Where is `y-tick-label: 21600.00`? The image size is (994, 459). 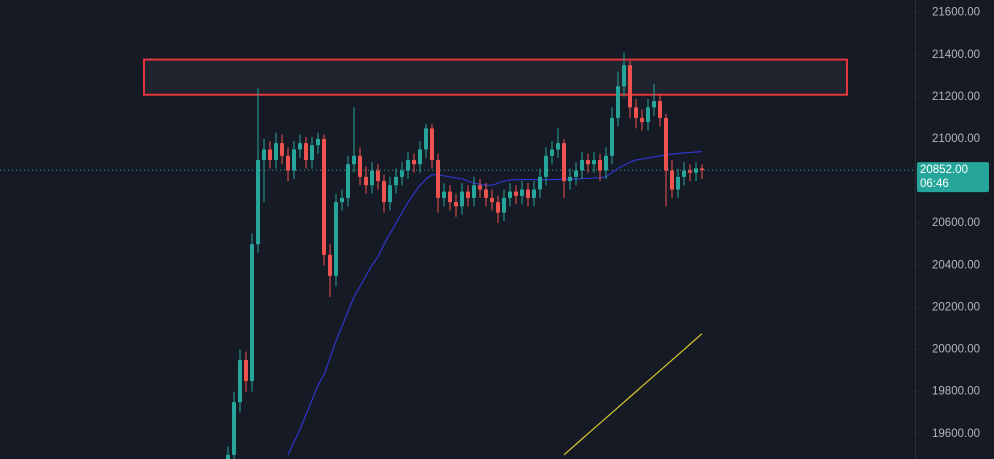
y-tick-label: 21600.00 is located at coordinates (956, 13).